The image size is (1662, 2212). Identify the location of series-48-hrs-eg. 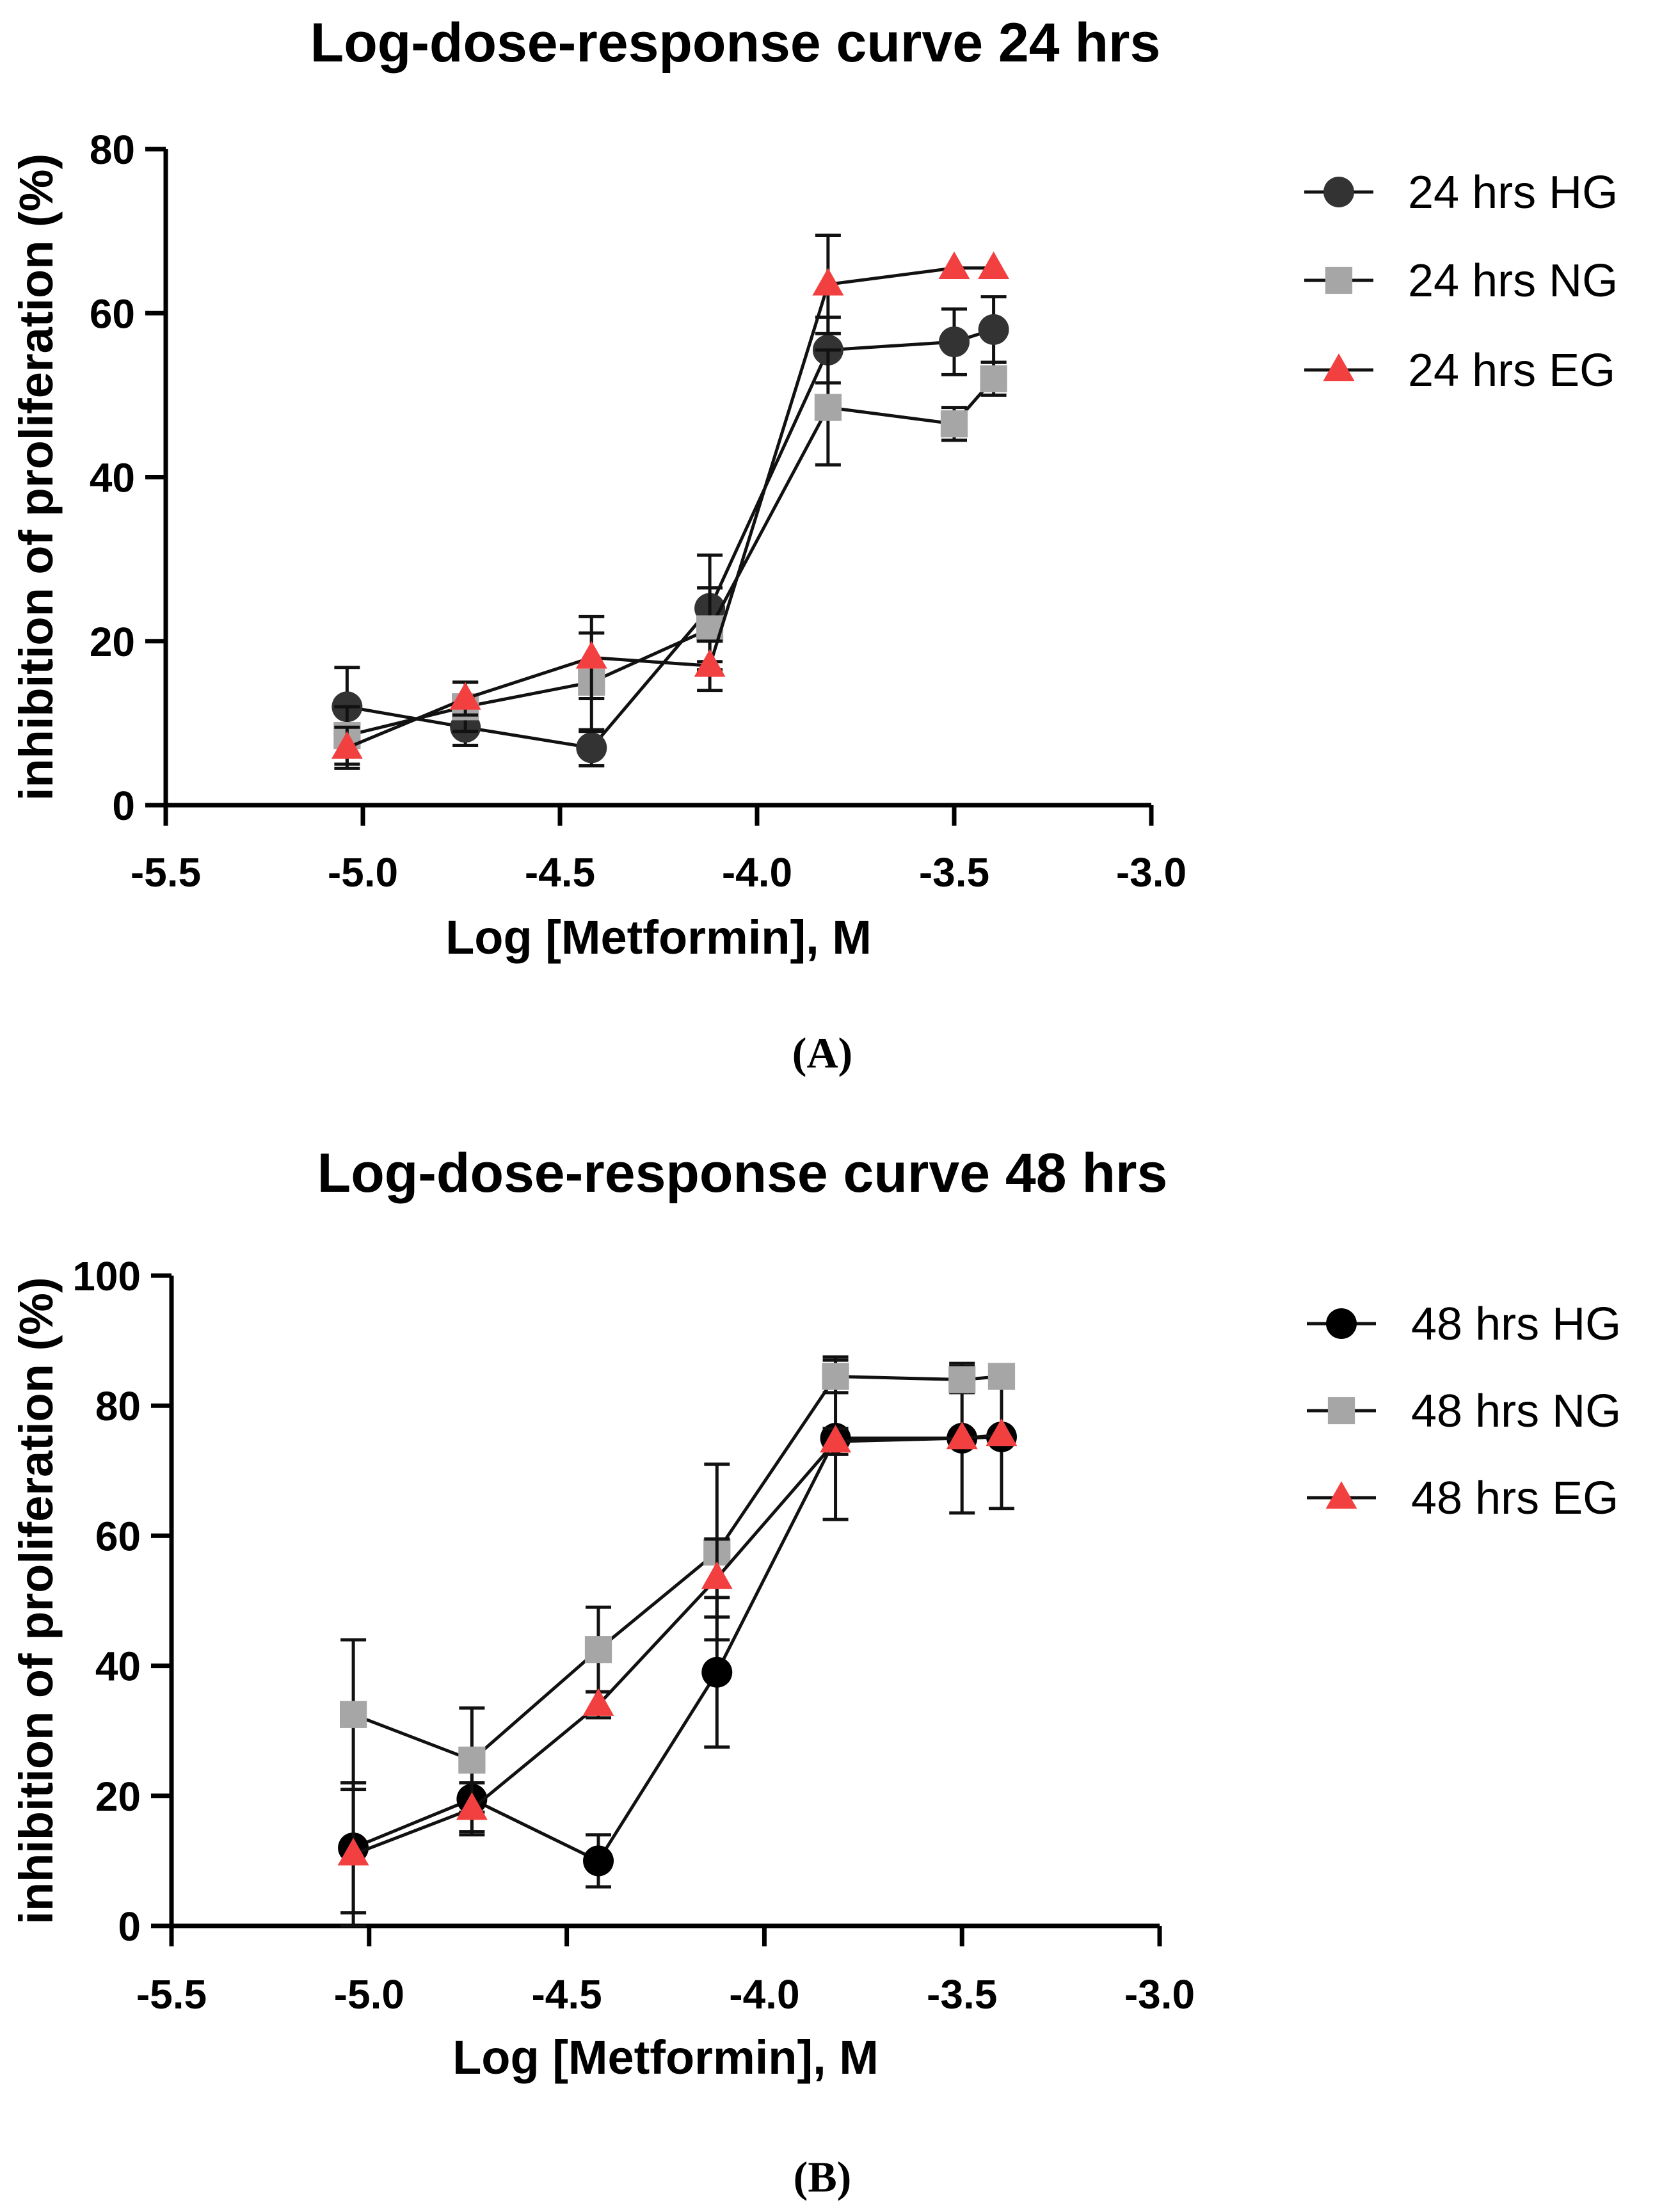
(677, 1673).